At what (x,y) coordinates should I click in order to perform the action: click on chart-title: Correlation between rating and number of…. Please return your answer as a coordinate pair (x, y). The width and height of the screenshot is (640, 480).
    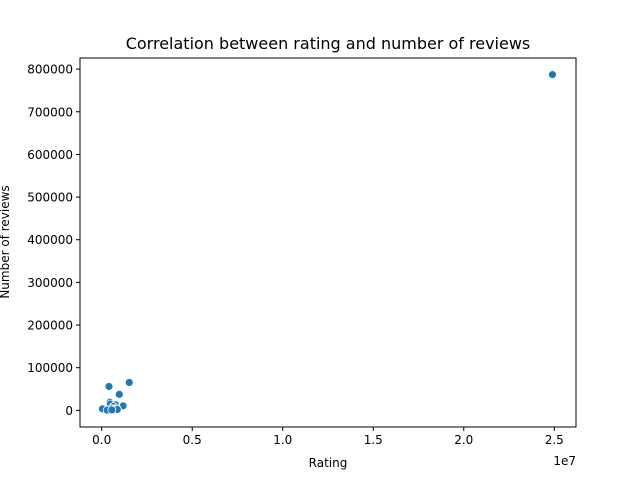
    Looking at the image, I should click on (328, 43).